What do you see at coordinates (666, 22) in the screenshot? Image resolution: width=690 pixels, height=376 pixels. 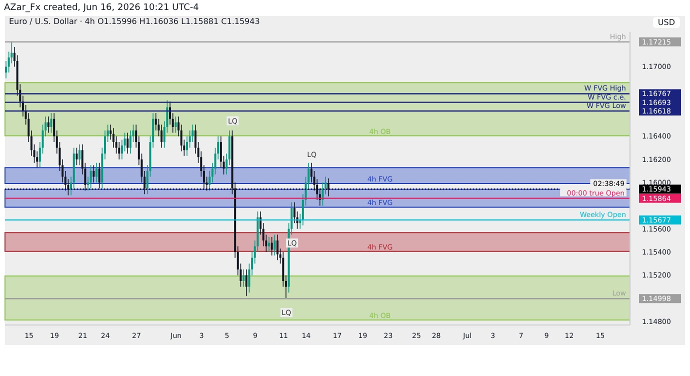 I see `y-axis-title: USD` at bounding box center [666, 22].